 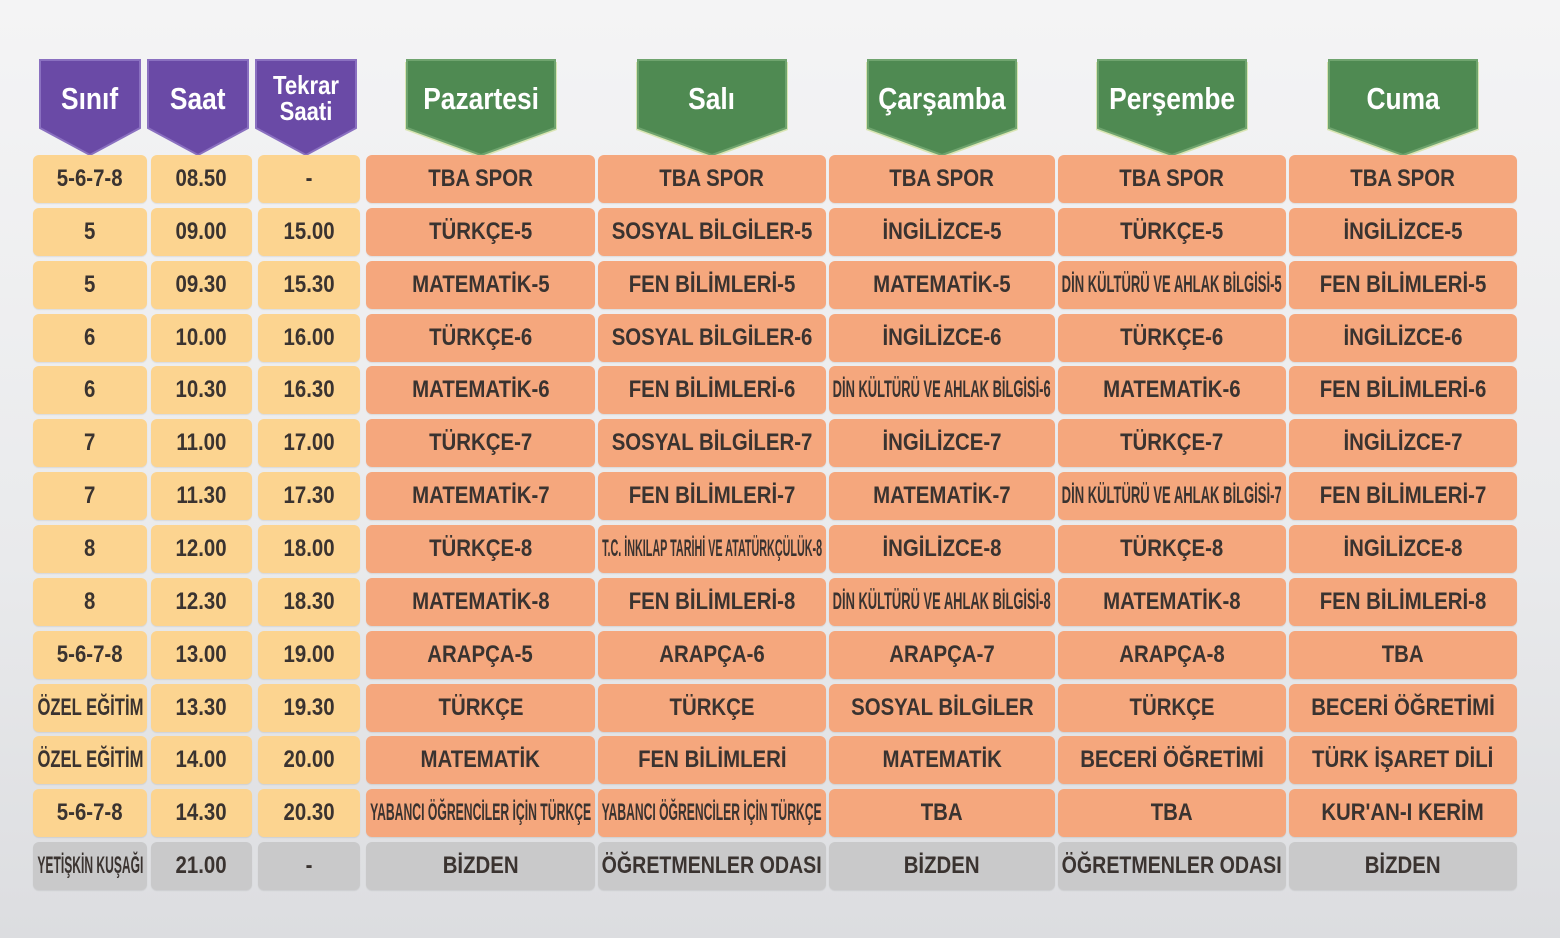 What do you see at coordinates (90, 602) in the screenshot?
I see `table-cell: 8` at bounding box center [90, 602].